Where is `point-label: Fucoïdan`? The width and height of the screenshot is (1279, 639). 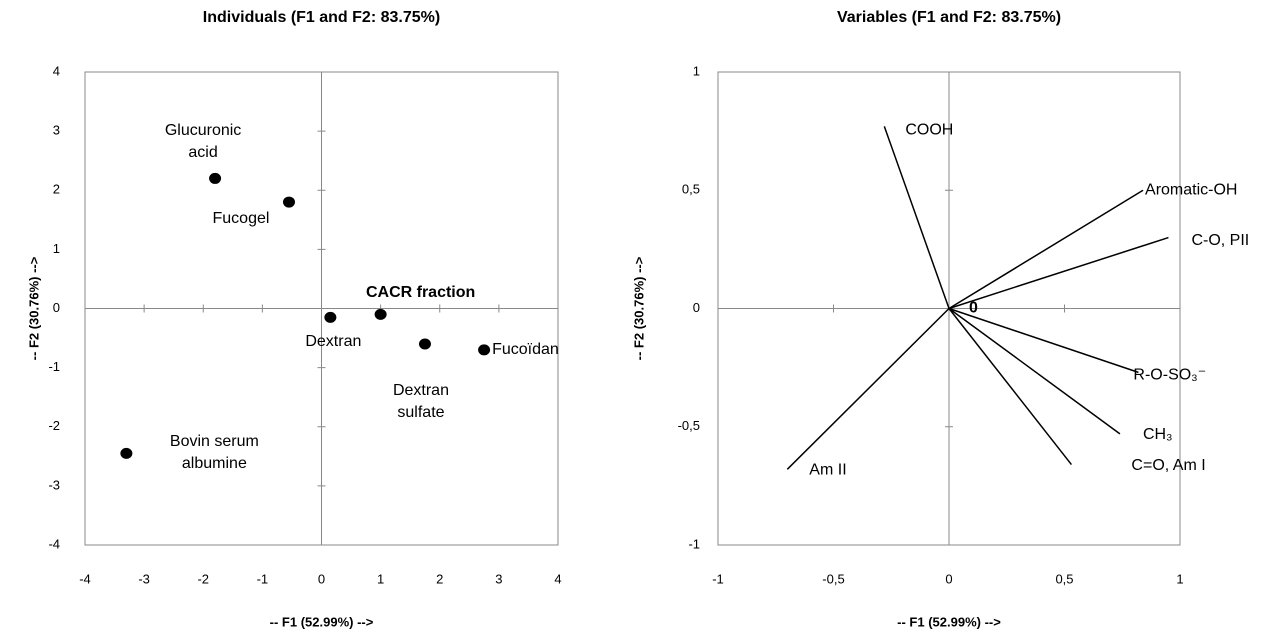 point-label: Fucoïdan is located at coordinates (525, 349).